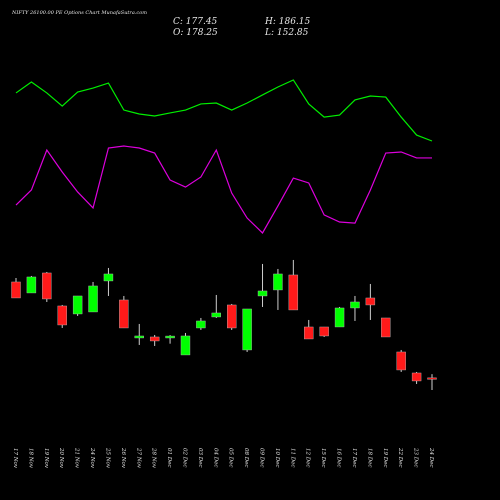 The height and width of the screenshot is (500, 500). Describe the element at coordinates (195, 22) in the screenshot. I see `close-label: C: 177.45` at that location.